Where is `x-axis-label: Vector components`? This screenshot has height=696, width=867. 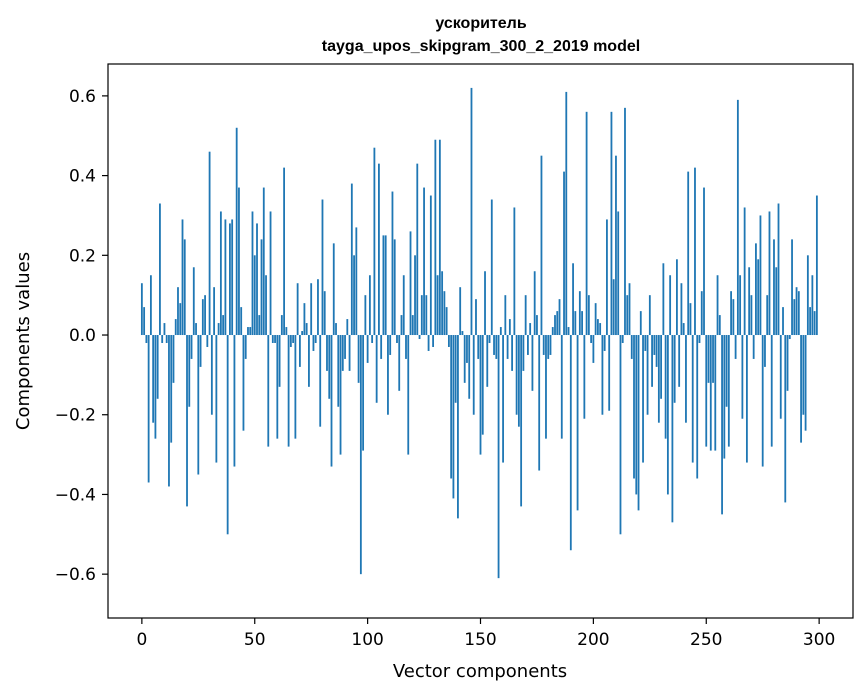 x-axis-label: Vector components is located at coordinates (480, 671).